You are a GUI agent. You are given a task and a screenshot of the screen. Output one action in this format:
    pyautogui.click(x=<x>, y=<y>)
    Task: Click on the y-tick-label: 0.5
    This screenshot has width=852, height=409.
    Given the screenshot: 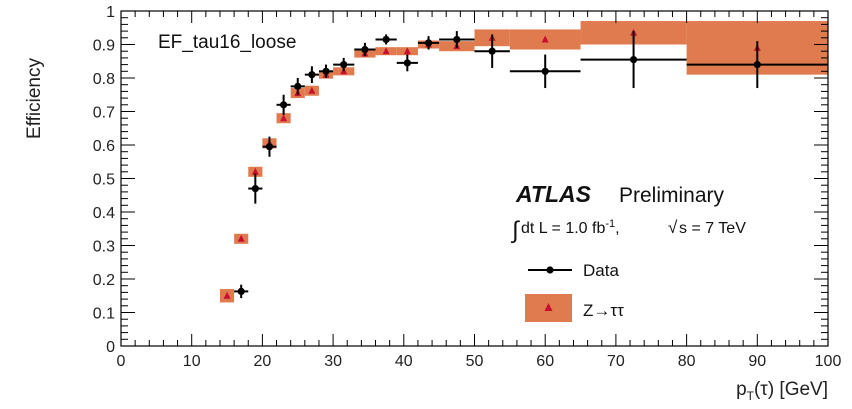 What is the action you would take?
    pyautogui.click(x=104, y=180)
    